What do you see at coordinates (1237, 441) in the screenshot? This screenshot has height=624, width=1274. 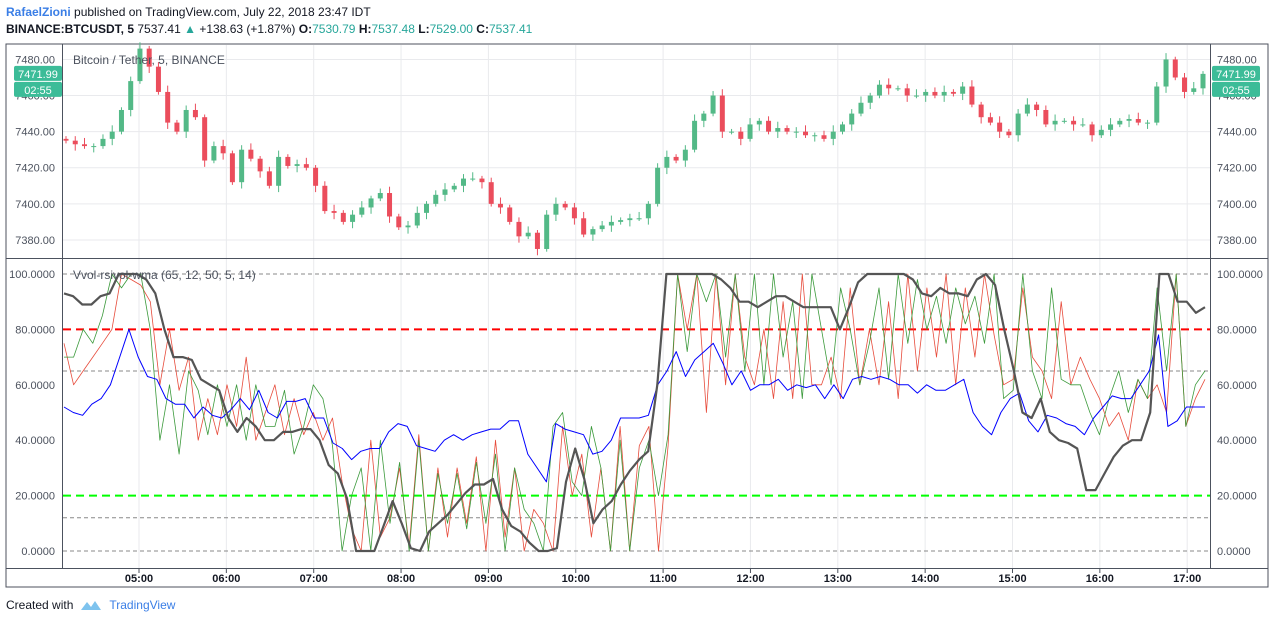 I see `ind-tick-right: 40.0000` at bounding box center [1237, 441].